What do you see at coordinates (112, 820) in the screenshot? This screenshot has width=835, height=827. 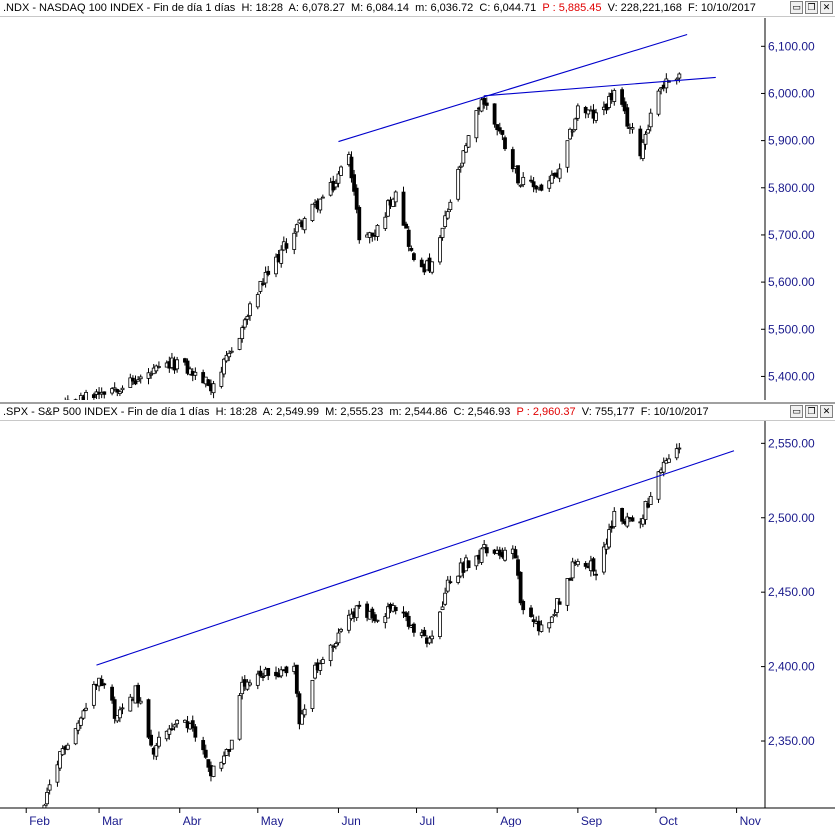 I see `x-tick-label: Mar` at bounding box center [112, 820].